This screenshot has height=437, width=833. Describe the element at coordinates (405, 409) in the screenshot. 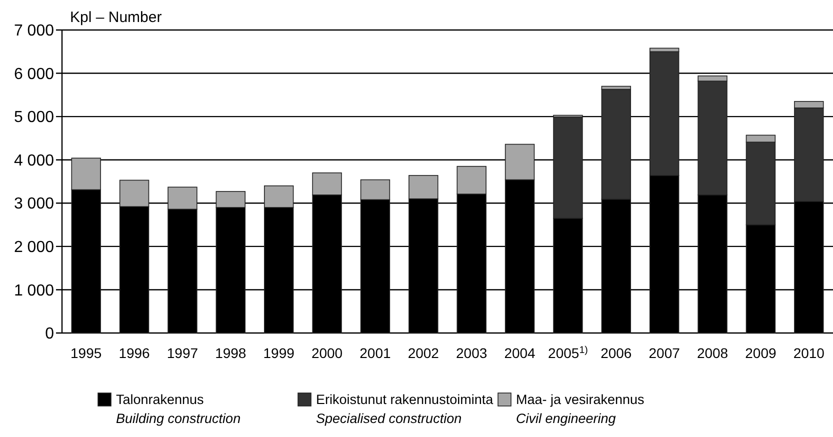

I see `legend-label: Erikoistunut rakennustoiminta Specialised construction` at that location.